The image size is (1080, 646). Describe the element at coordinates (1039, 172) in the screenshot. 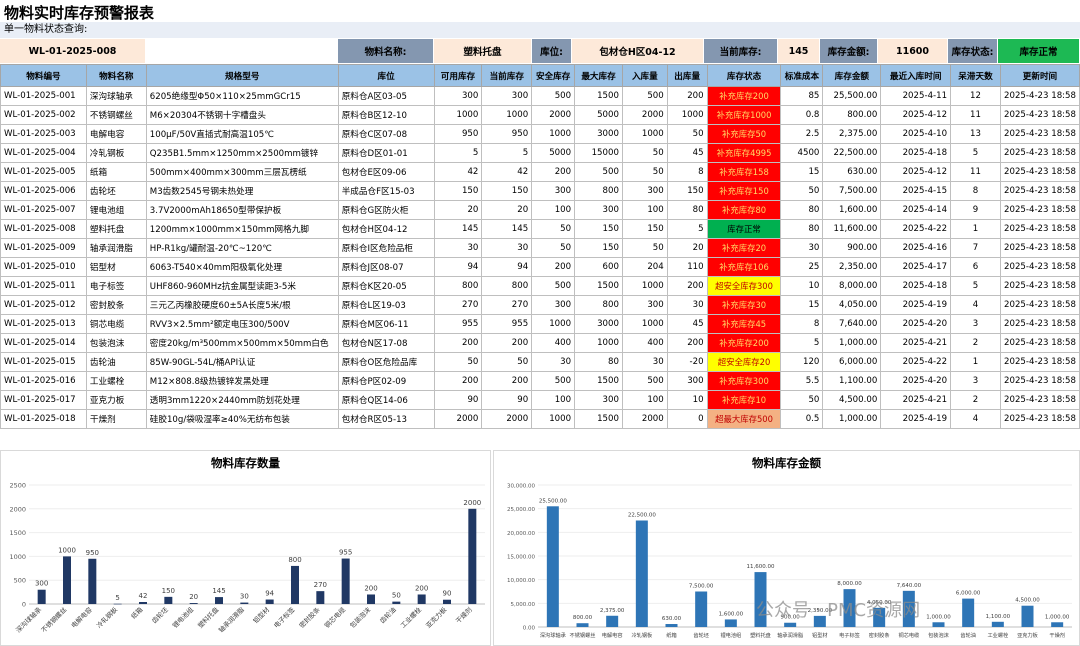

I see `table-cell: 2025-4-23 18:58` at that location.